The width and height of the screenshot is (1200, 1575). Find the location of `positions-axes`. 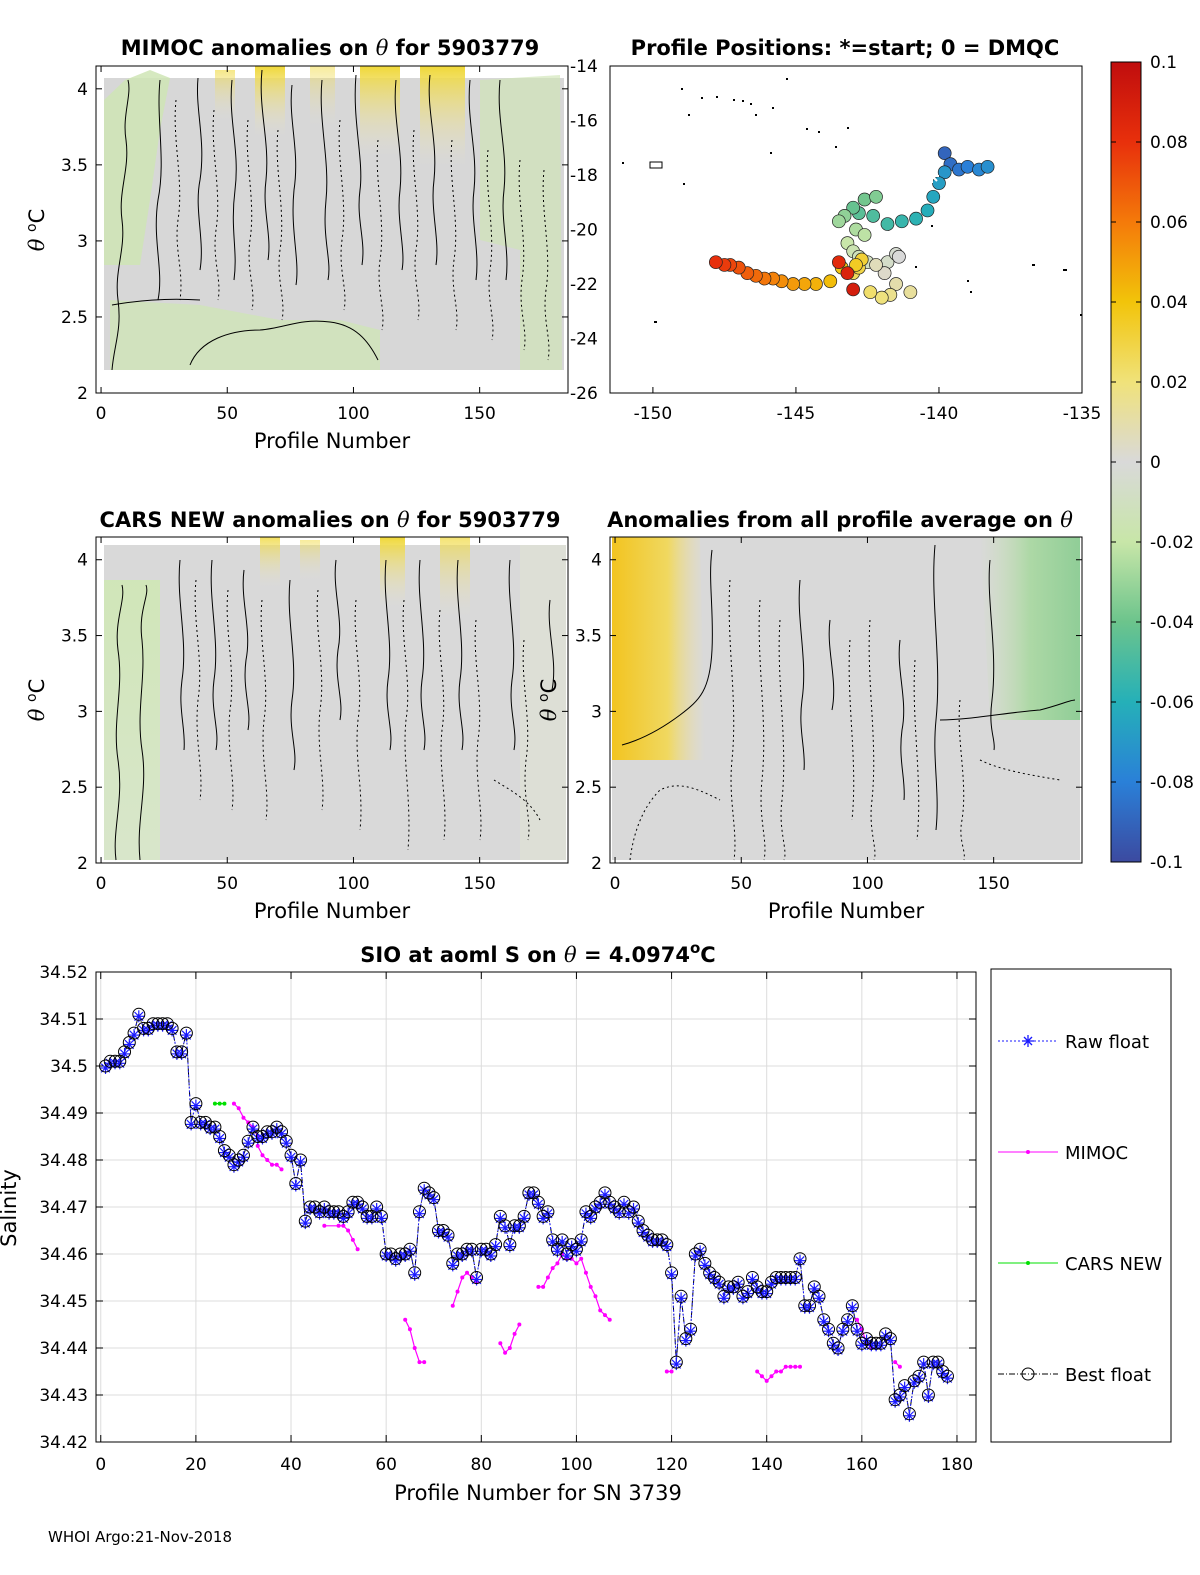

positions-axes is located at coordinates (846, 229).